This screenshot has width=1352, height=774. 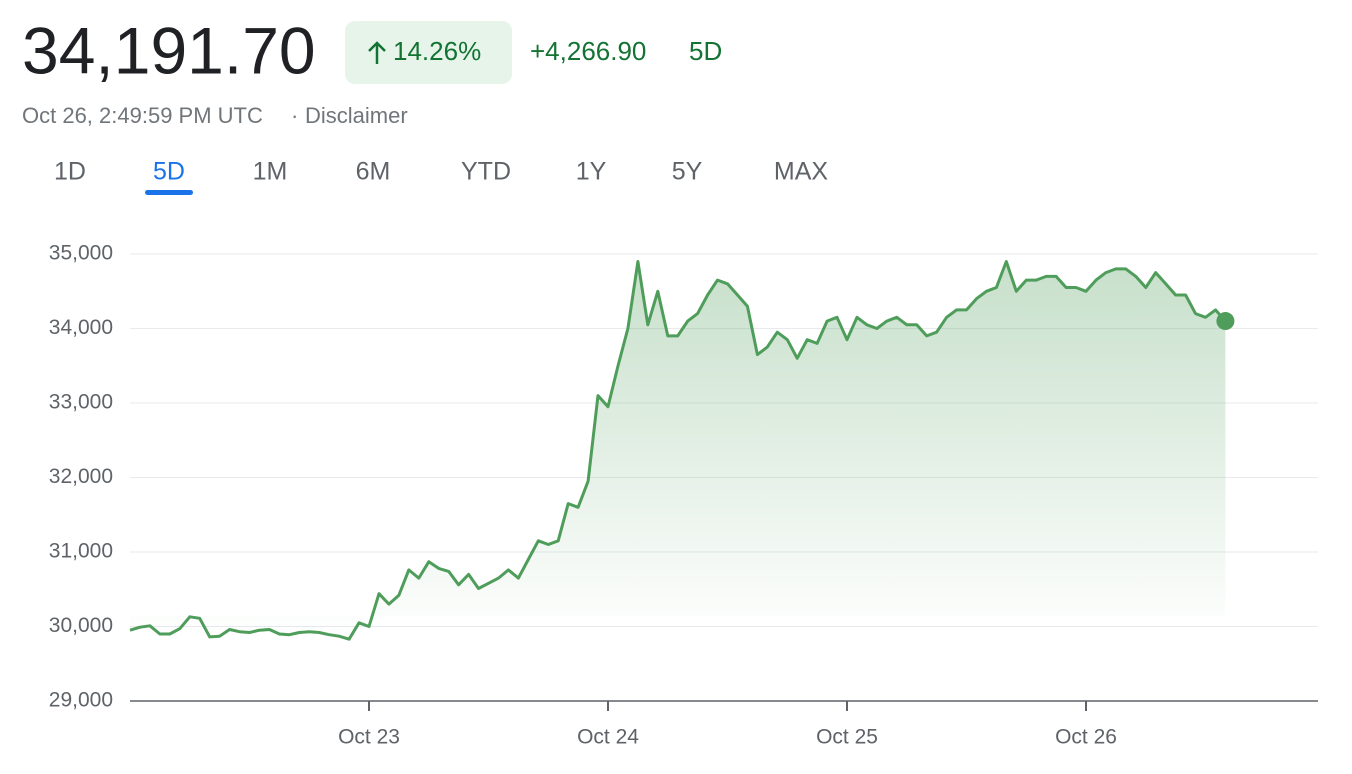 I want to click on range-tab: 5Y, so click(x=687, y=172).